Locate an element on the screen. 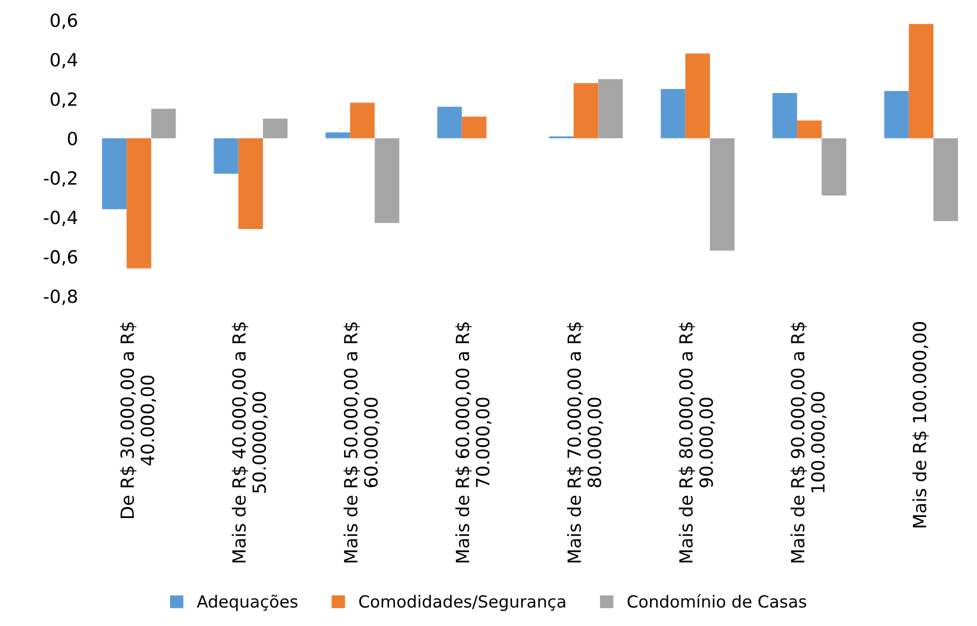 Image resolution: width=977 pixels, height=626 pixels. y-tick-label: 0 is located at coordinates (72, 139).